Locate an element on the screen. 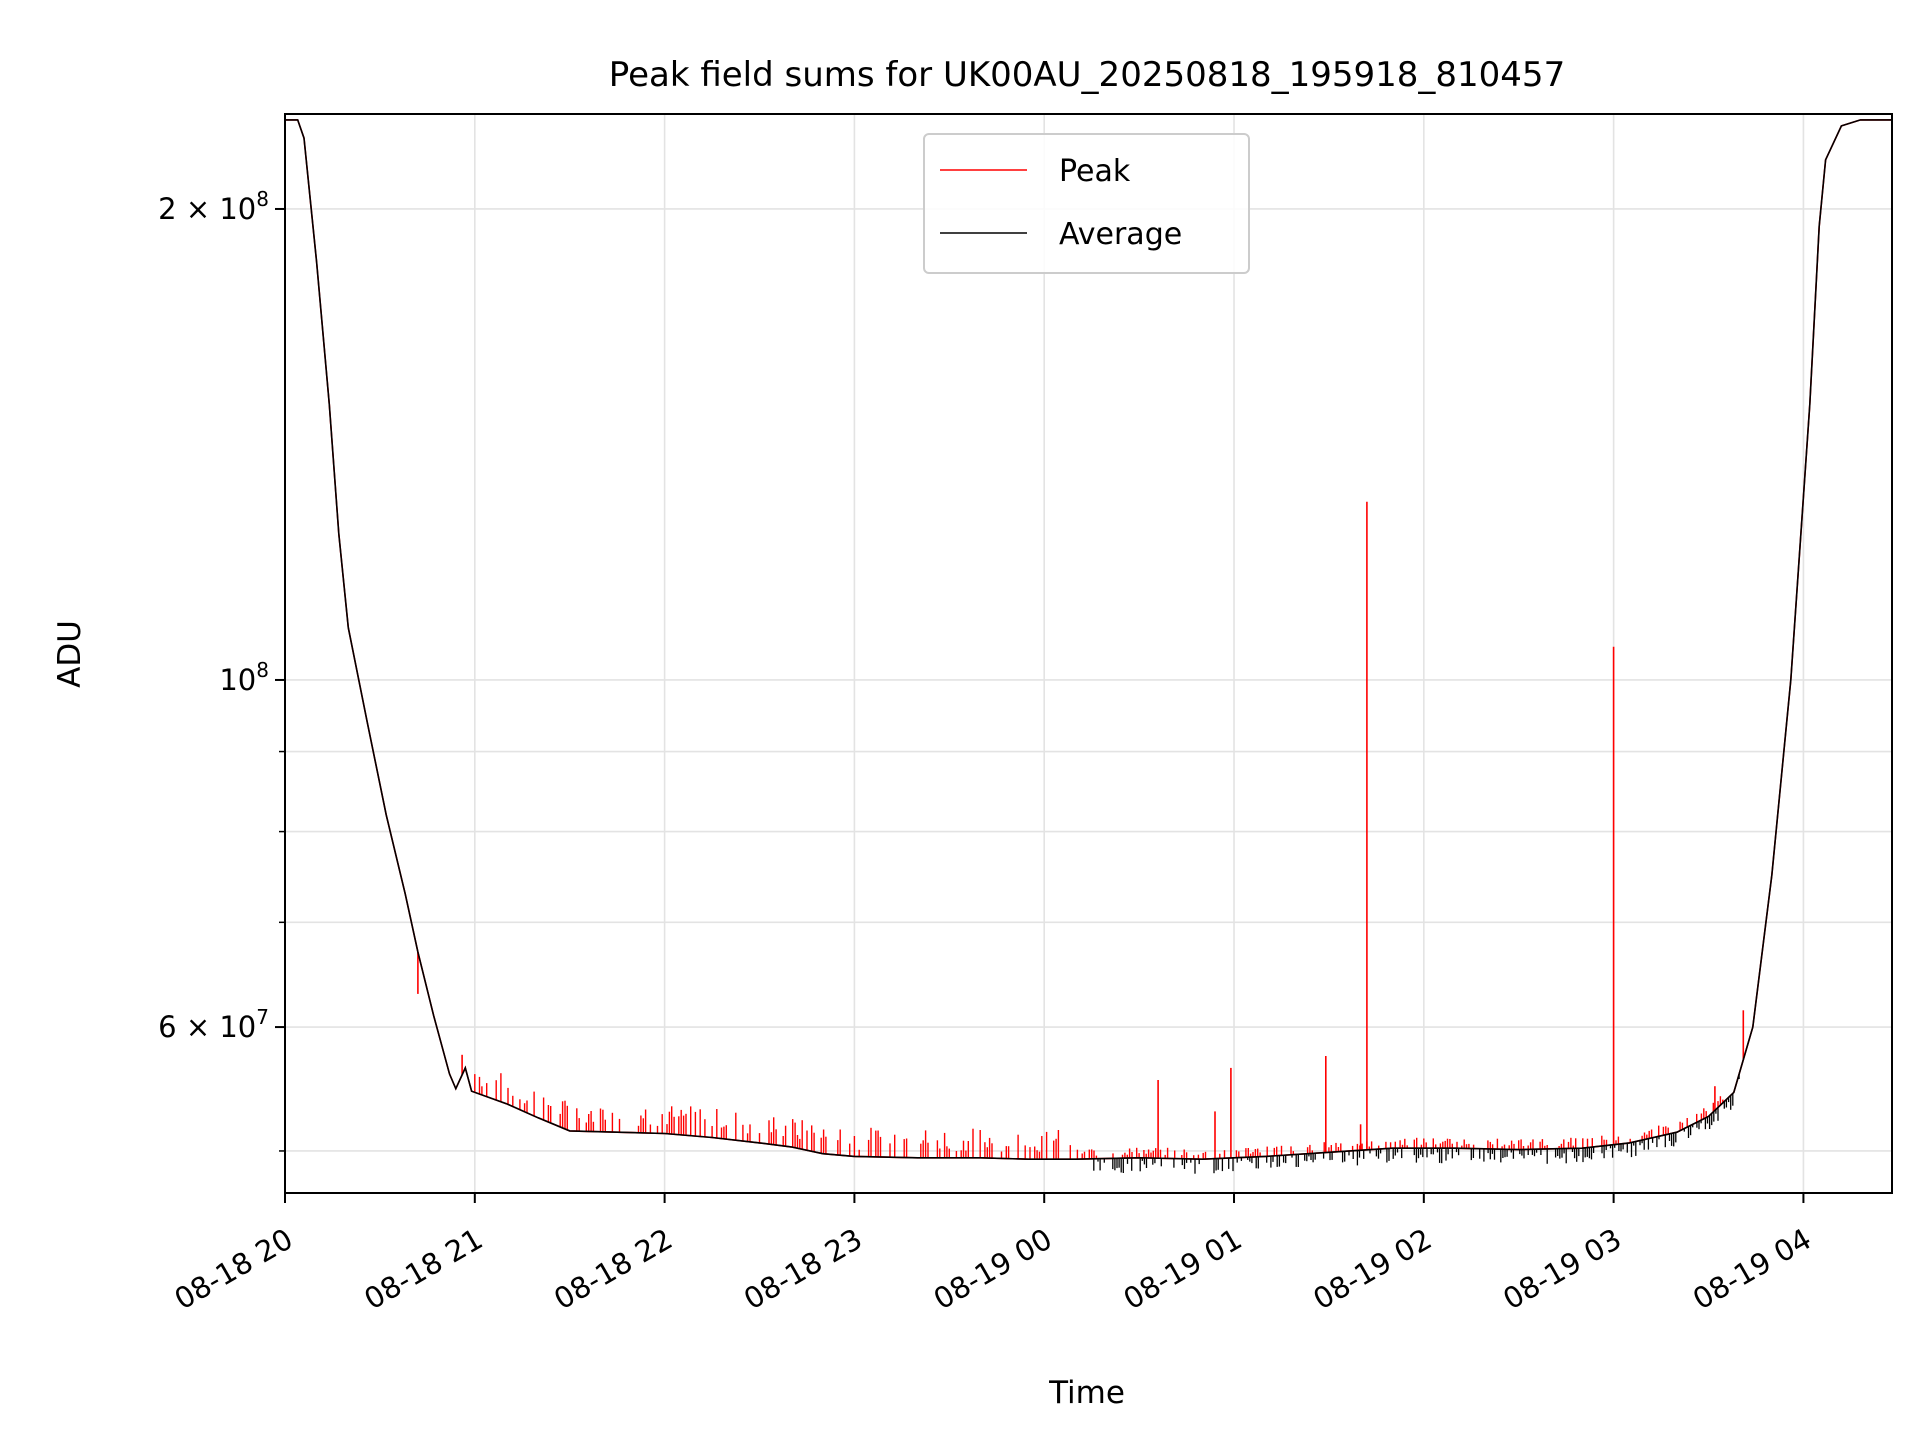 This screenshot has width=1920, height=1440. peak-noise is located at coordinates (1099, 1116).